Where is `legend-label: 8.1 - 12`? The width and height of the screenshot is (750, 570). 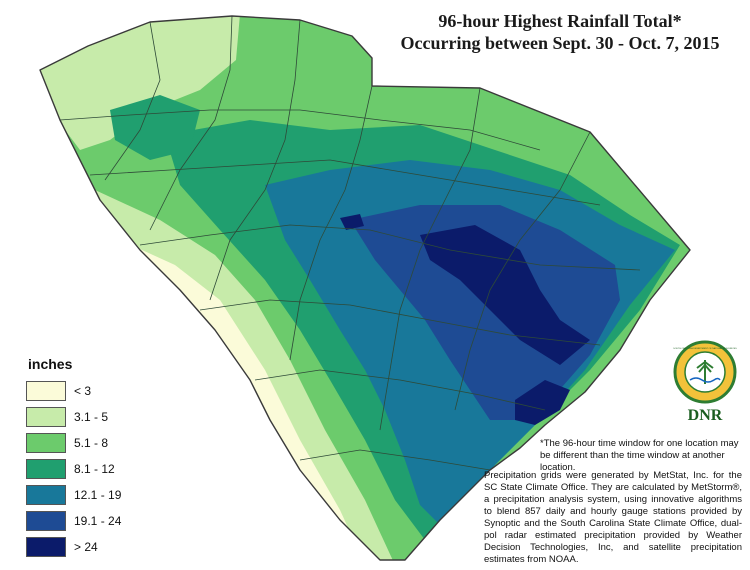
legend-label: 8.1 - 12 is located at coordinates (94, 469).